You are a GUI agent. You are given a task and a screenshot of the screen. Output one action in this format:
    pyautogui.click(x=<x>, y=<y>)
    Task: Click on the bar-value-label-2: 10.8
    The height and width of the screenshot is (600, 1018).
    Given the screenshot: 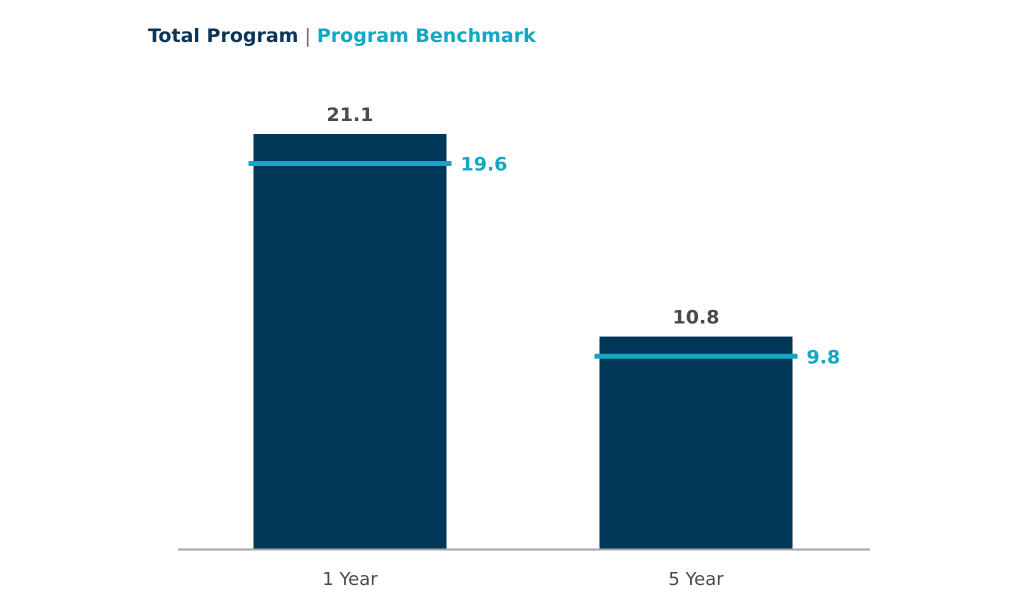 What is the action you would take?
    pyautogui.click(x=696, y=318)
    